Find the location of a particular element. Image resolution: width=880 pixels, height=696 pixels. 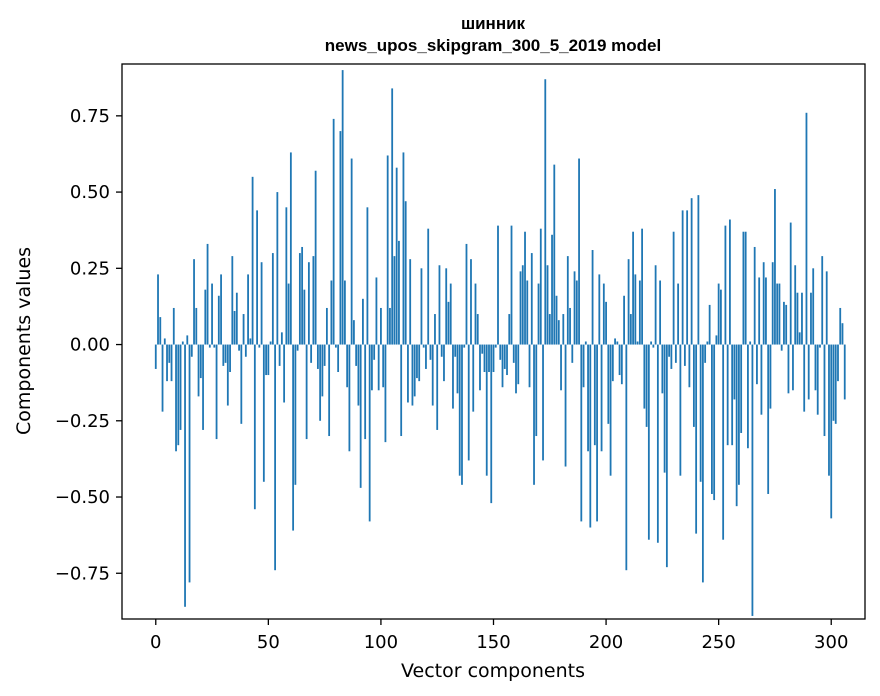

y-tick-label: 0.25 is located at coordinates (90, 268).